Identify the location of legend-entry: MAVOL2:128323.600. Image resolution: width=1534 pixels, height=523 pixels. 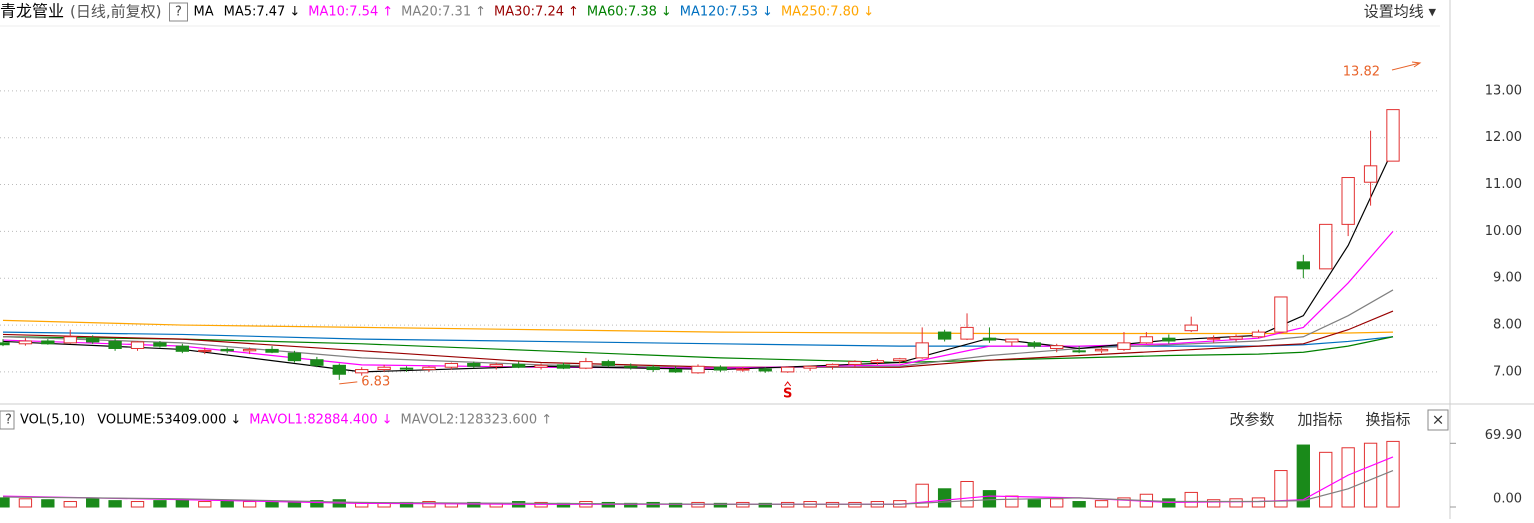
(469, 420).